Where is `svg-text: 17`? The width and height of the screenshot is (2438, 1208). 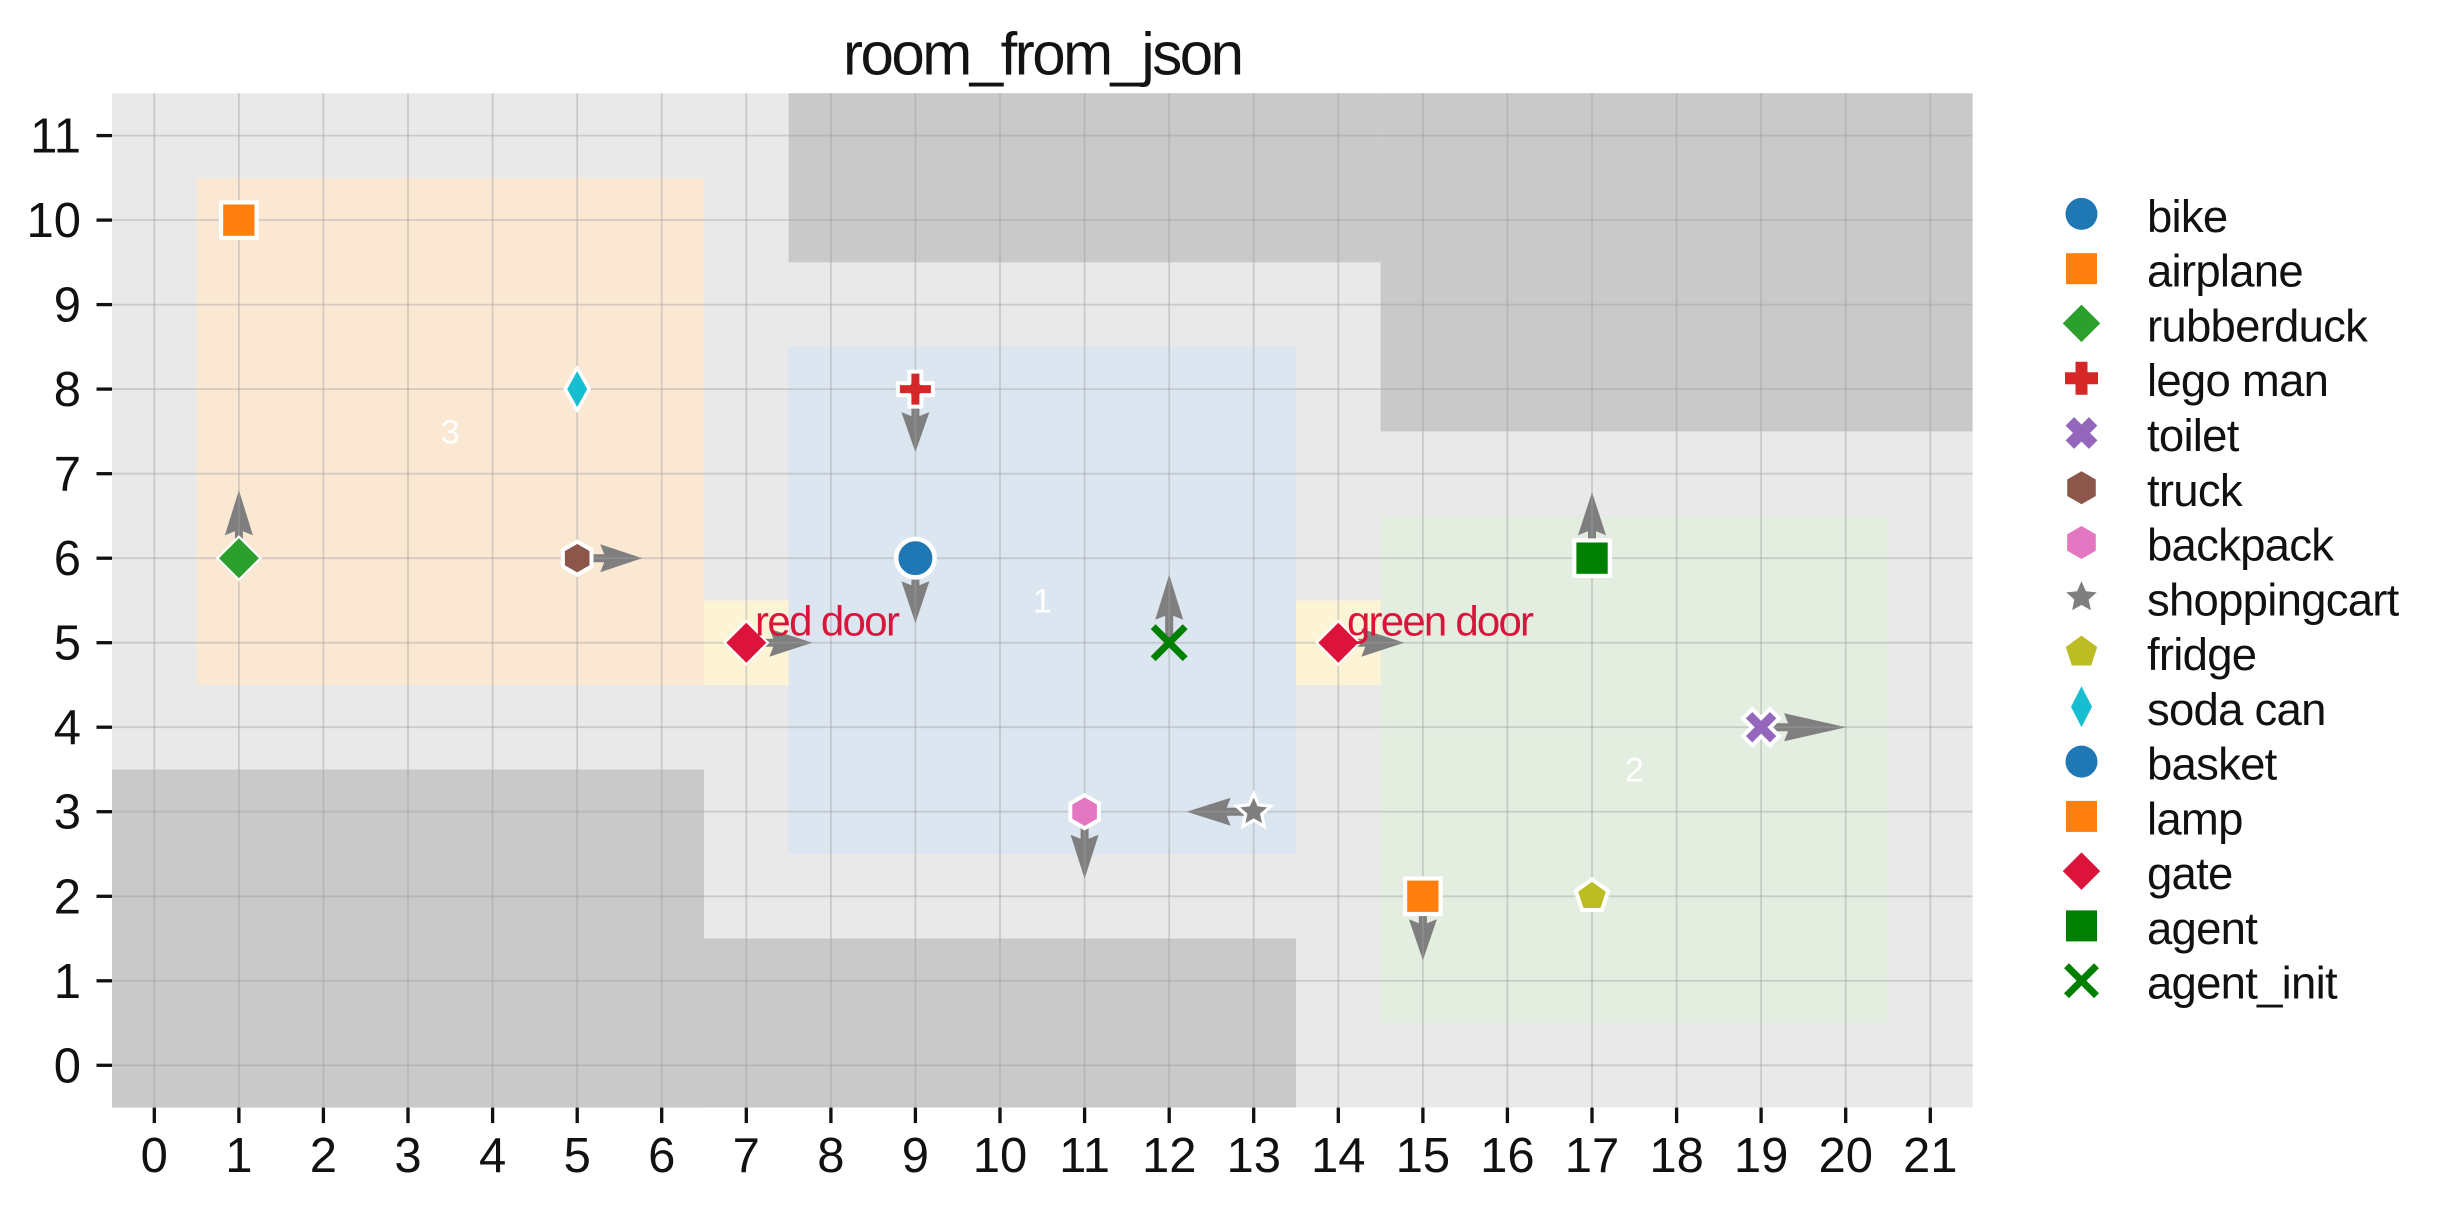
svg-text: 17 is located at coordinates (1592, 1156).